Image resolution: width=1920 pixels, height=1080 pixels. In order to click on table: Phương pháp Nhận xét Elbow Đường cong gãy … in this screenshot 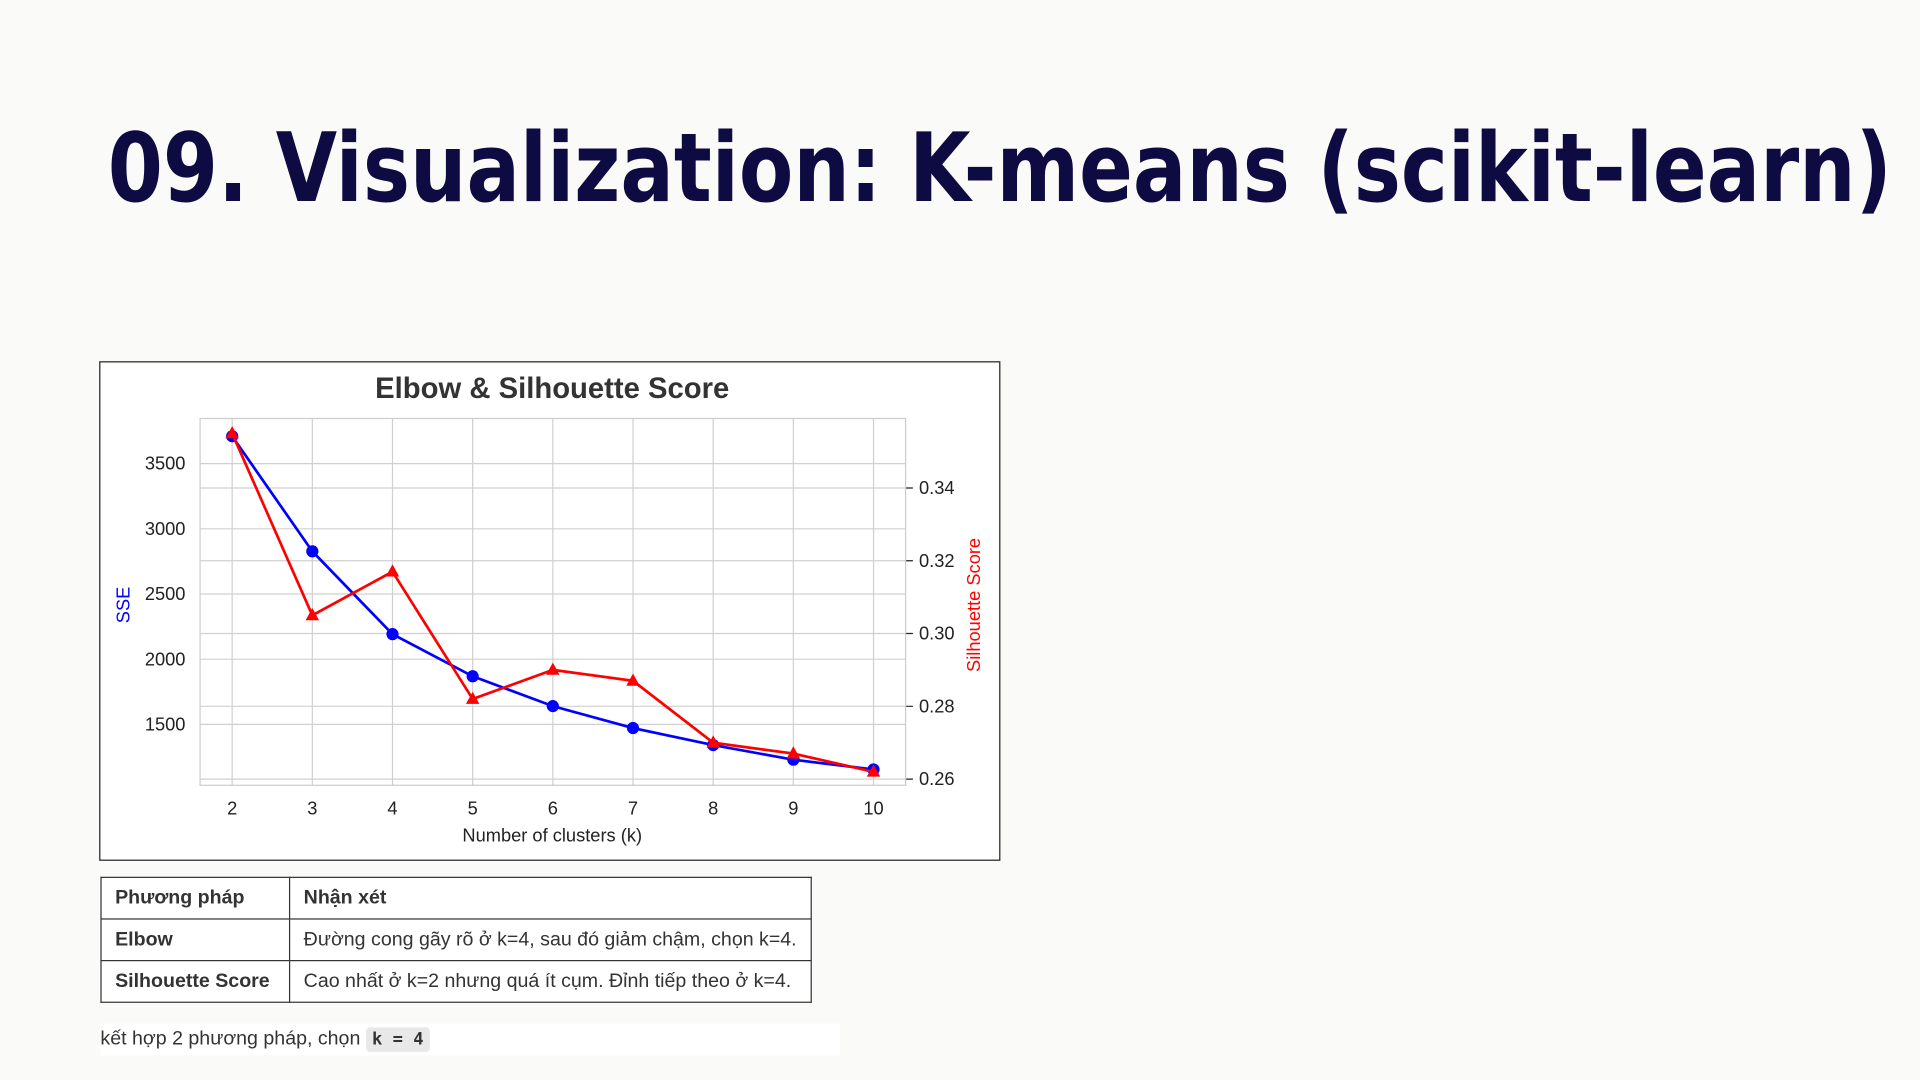, I will do `click(456, 939)`.